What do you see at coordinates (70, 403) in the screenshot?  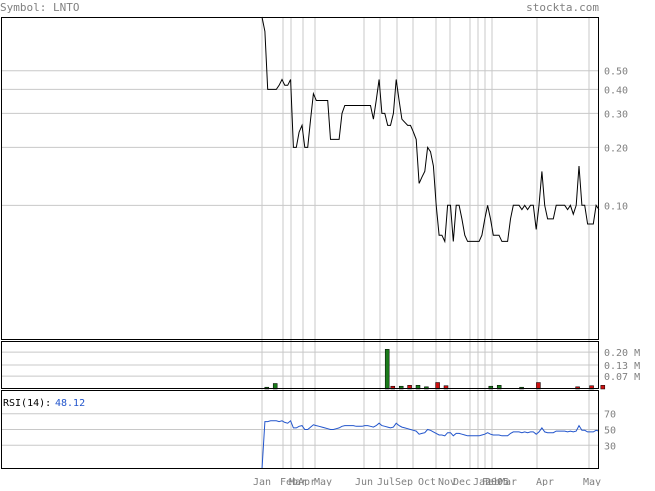 I see `rsi-current-value: 48.12` at bounding box center [70, 403].